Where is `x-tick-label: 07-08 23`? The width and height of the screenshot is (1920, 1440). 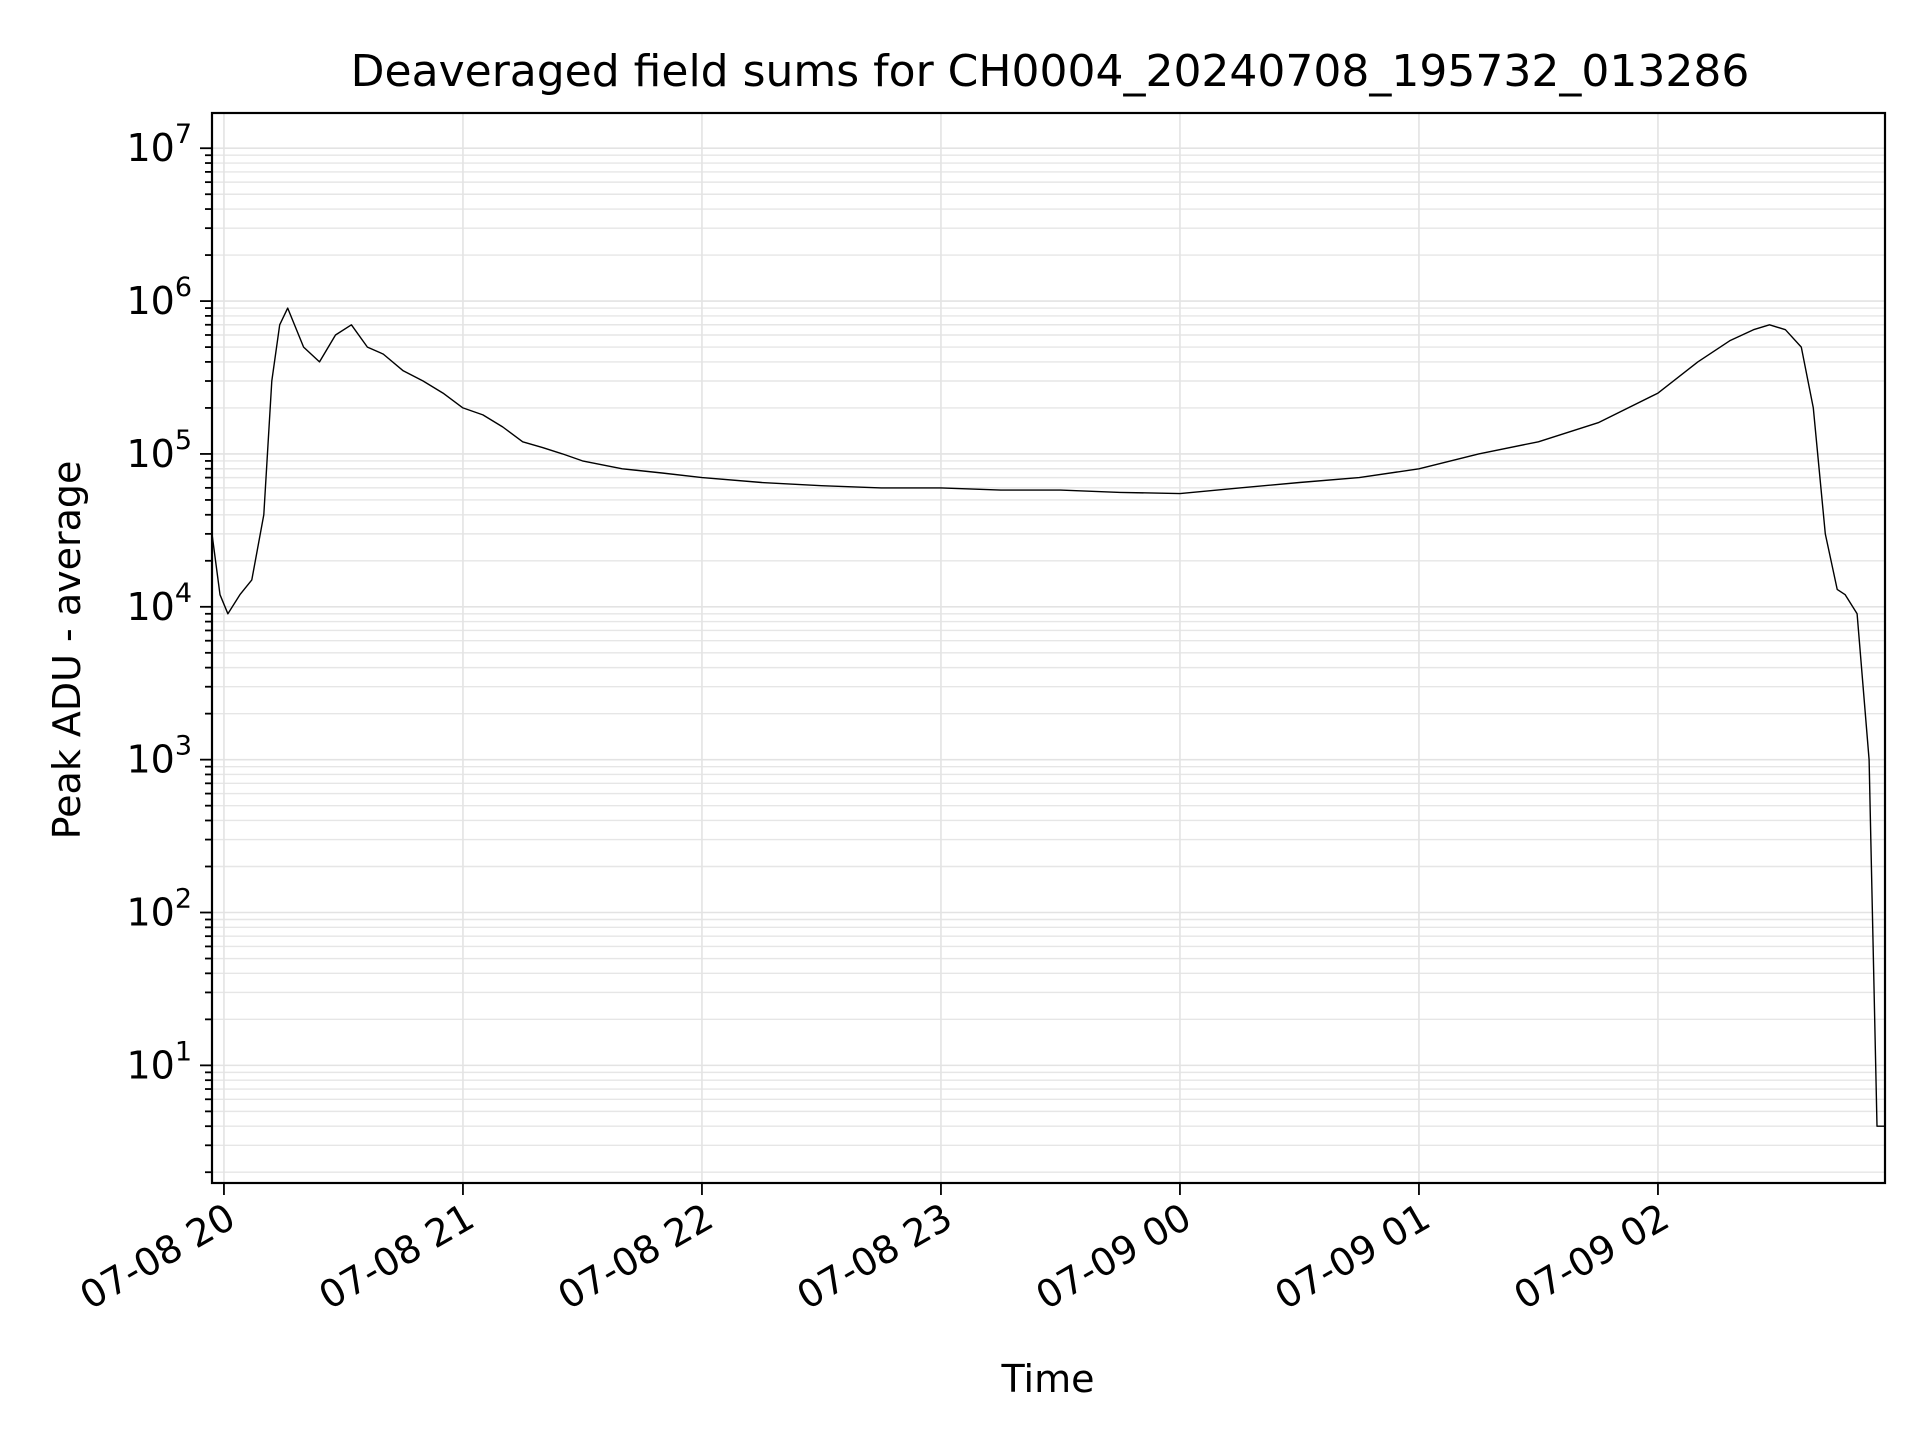 x-tick-label: 07-08 23 is located at coordinates (874, 1257).